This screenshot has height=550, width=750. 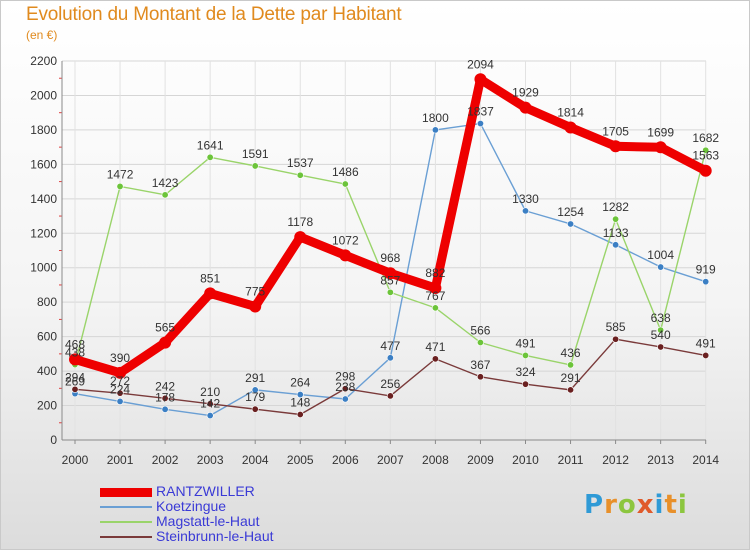 What do you see at coordinates (47, 371) in the screenshot?
I see `y-tick-label: 400` at bounding box center [47, 371].